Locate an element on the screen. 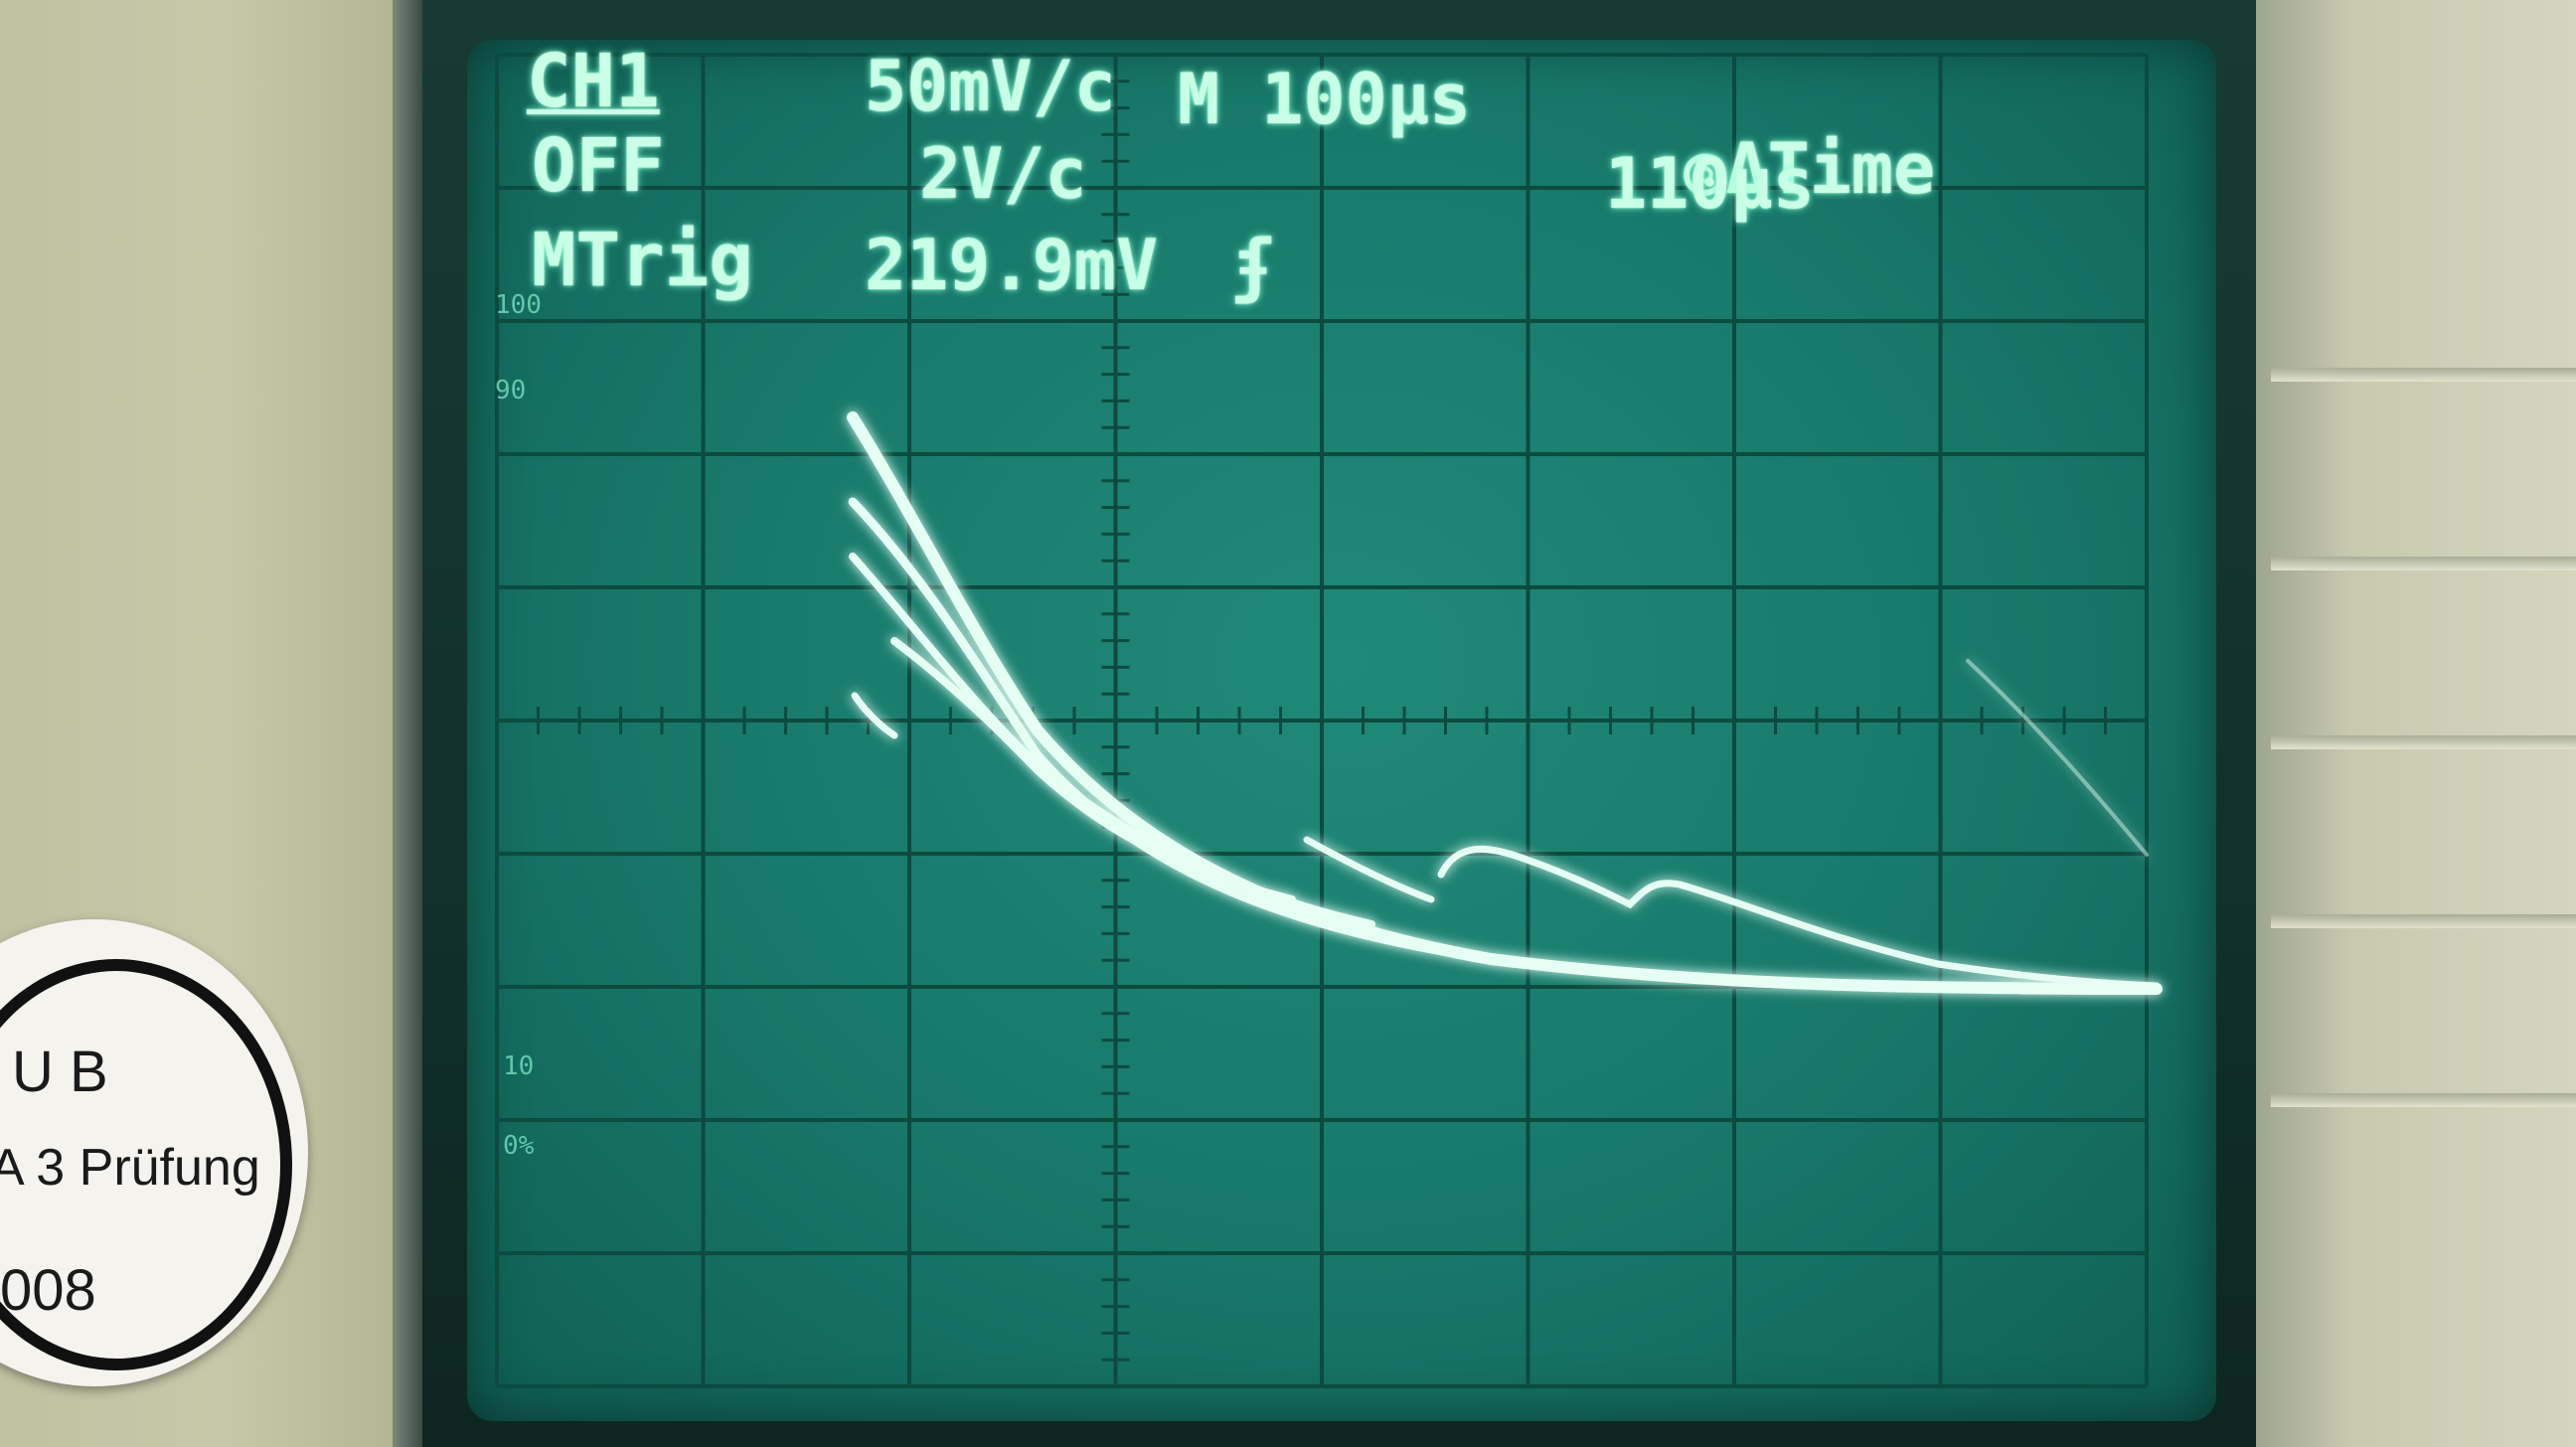  delta-time-readout: 110µs is located at coordinates (1710, 184).